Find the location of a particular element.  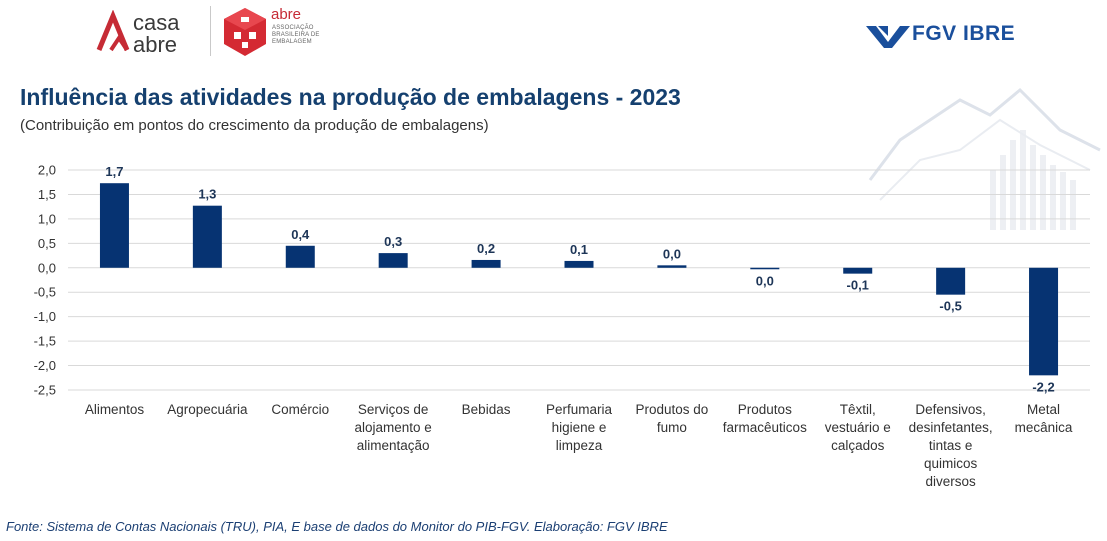

casa-abre-logo-line2: abre is located at coordinates (155, 44).